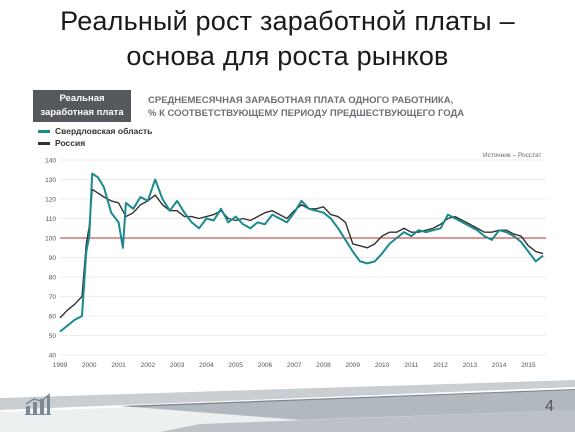 This screenshot has height=432, width=575. Describe the element at coordinates (382, 365) in the screenshot. I see `x-tick-label: 2010` at that location.